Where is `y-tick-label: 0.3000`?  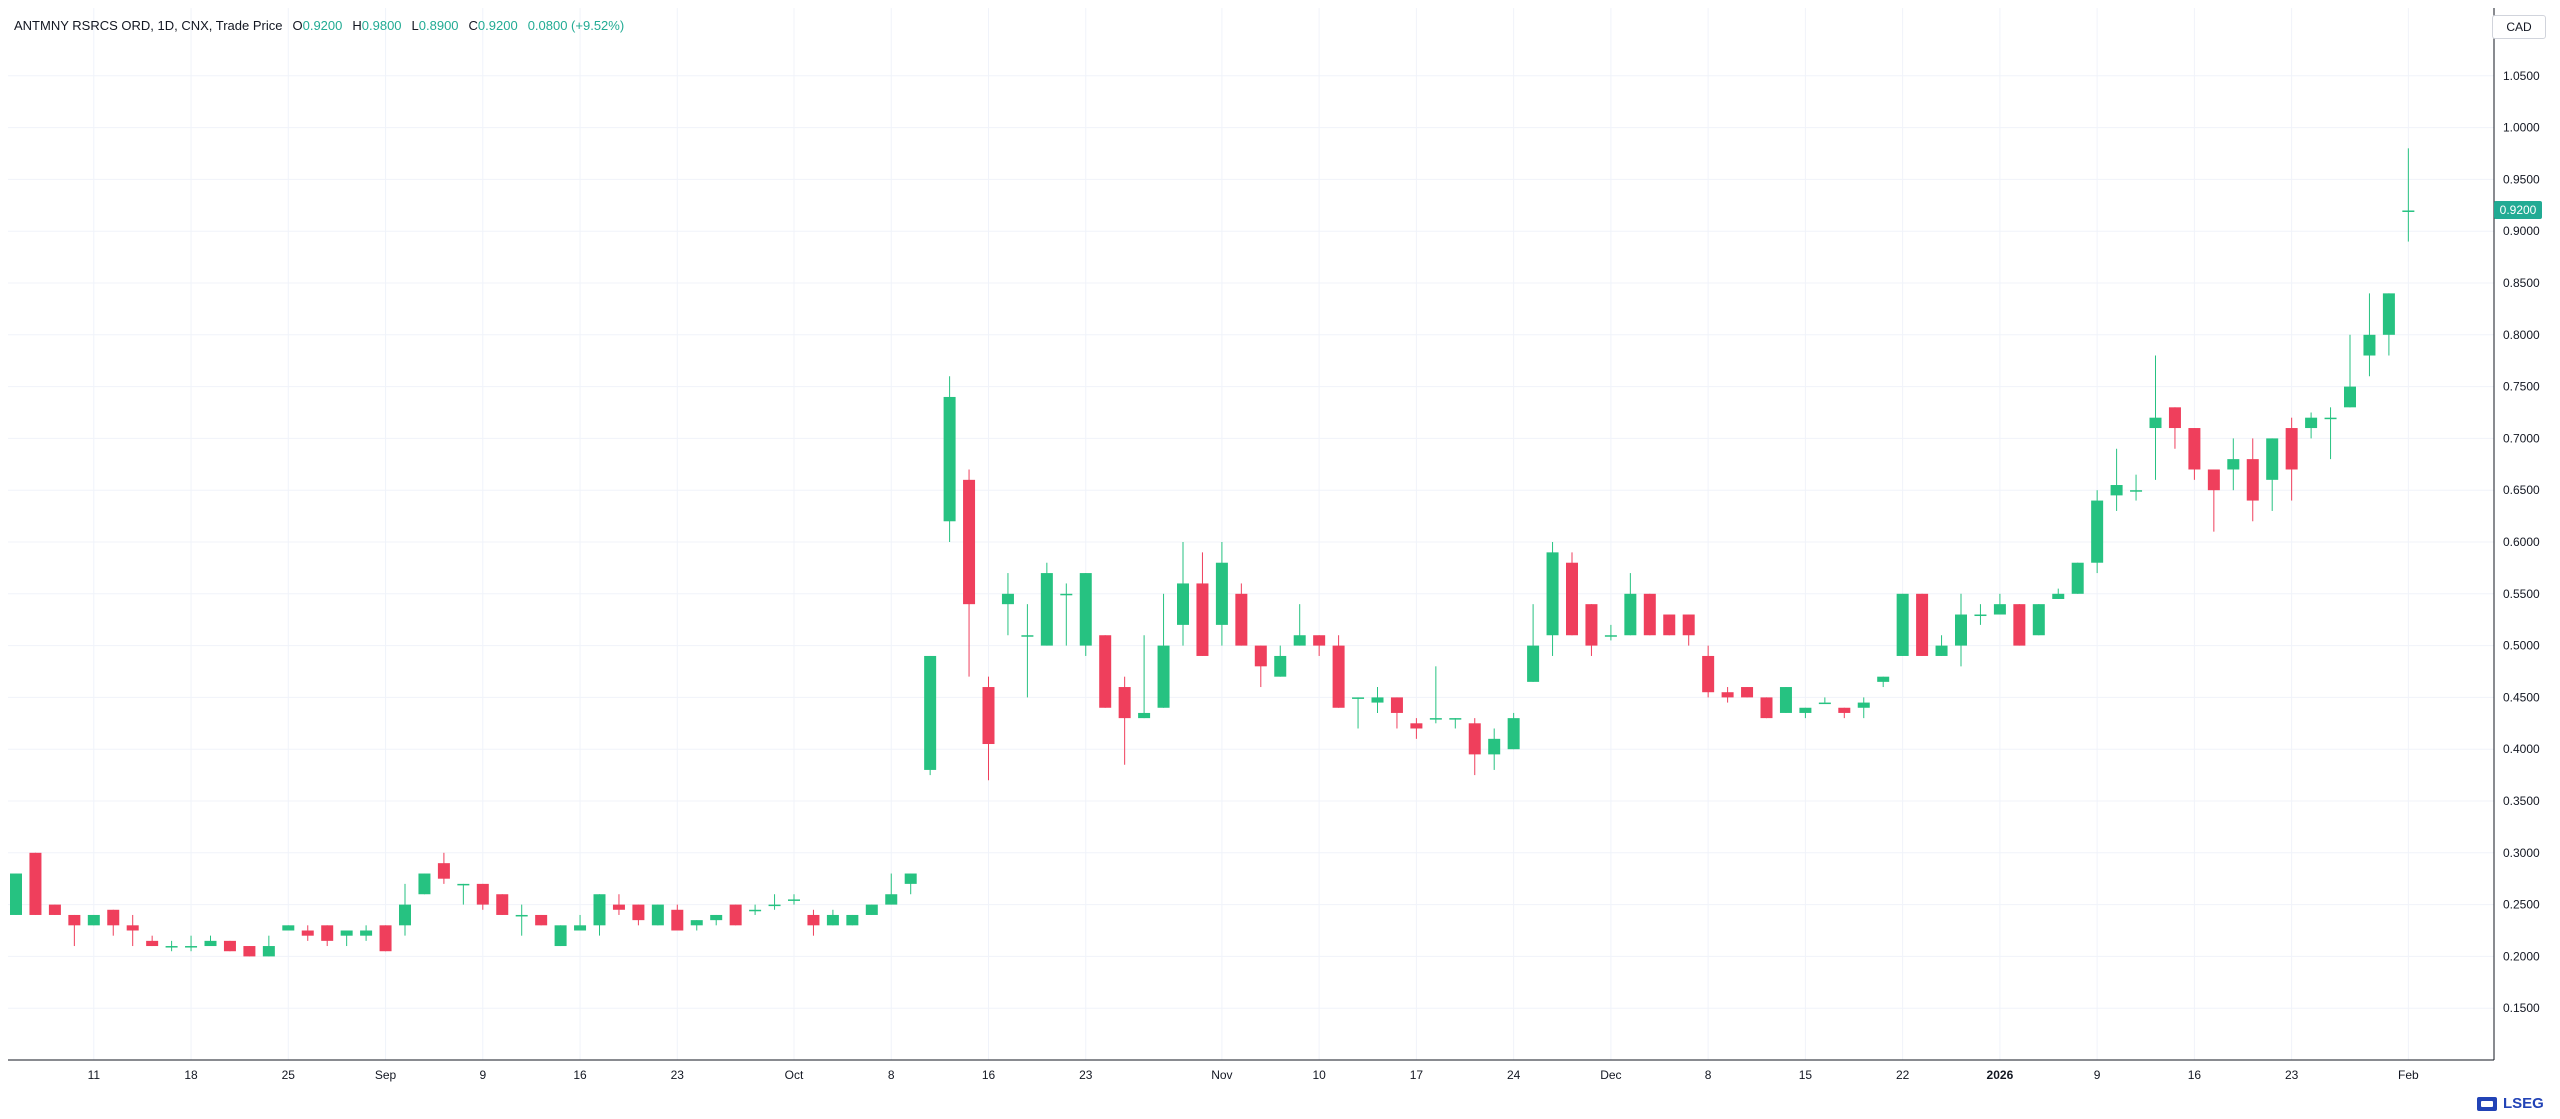 y-tick-label: 0.3000 is located at coordinates (2521, 853).